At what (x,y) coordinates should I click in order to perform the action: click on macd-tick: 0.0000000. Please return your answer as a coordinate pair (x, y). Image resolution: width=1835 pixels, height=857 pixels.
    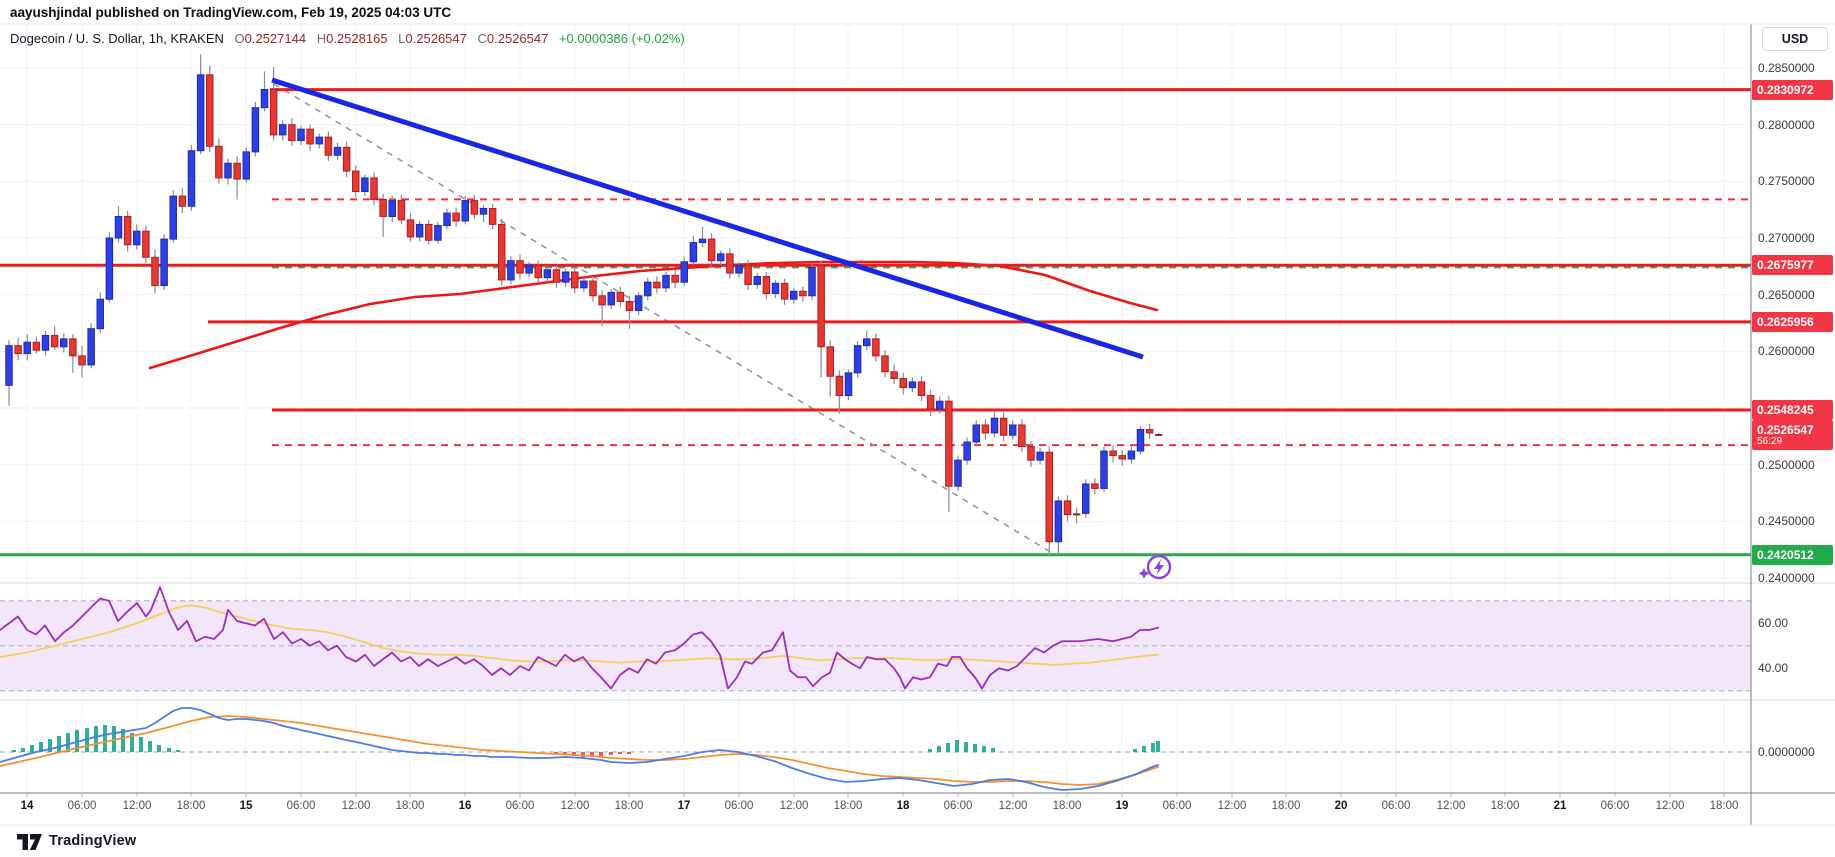
    Looking at the image, I should click on (1786, 752).